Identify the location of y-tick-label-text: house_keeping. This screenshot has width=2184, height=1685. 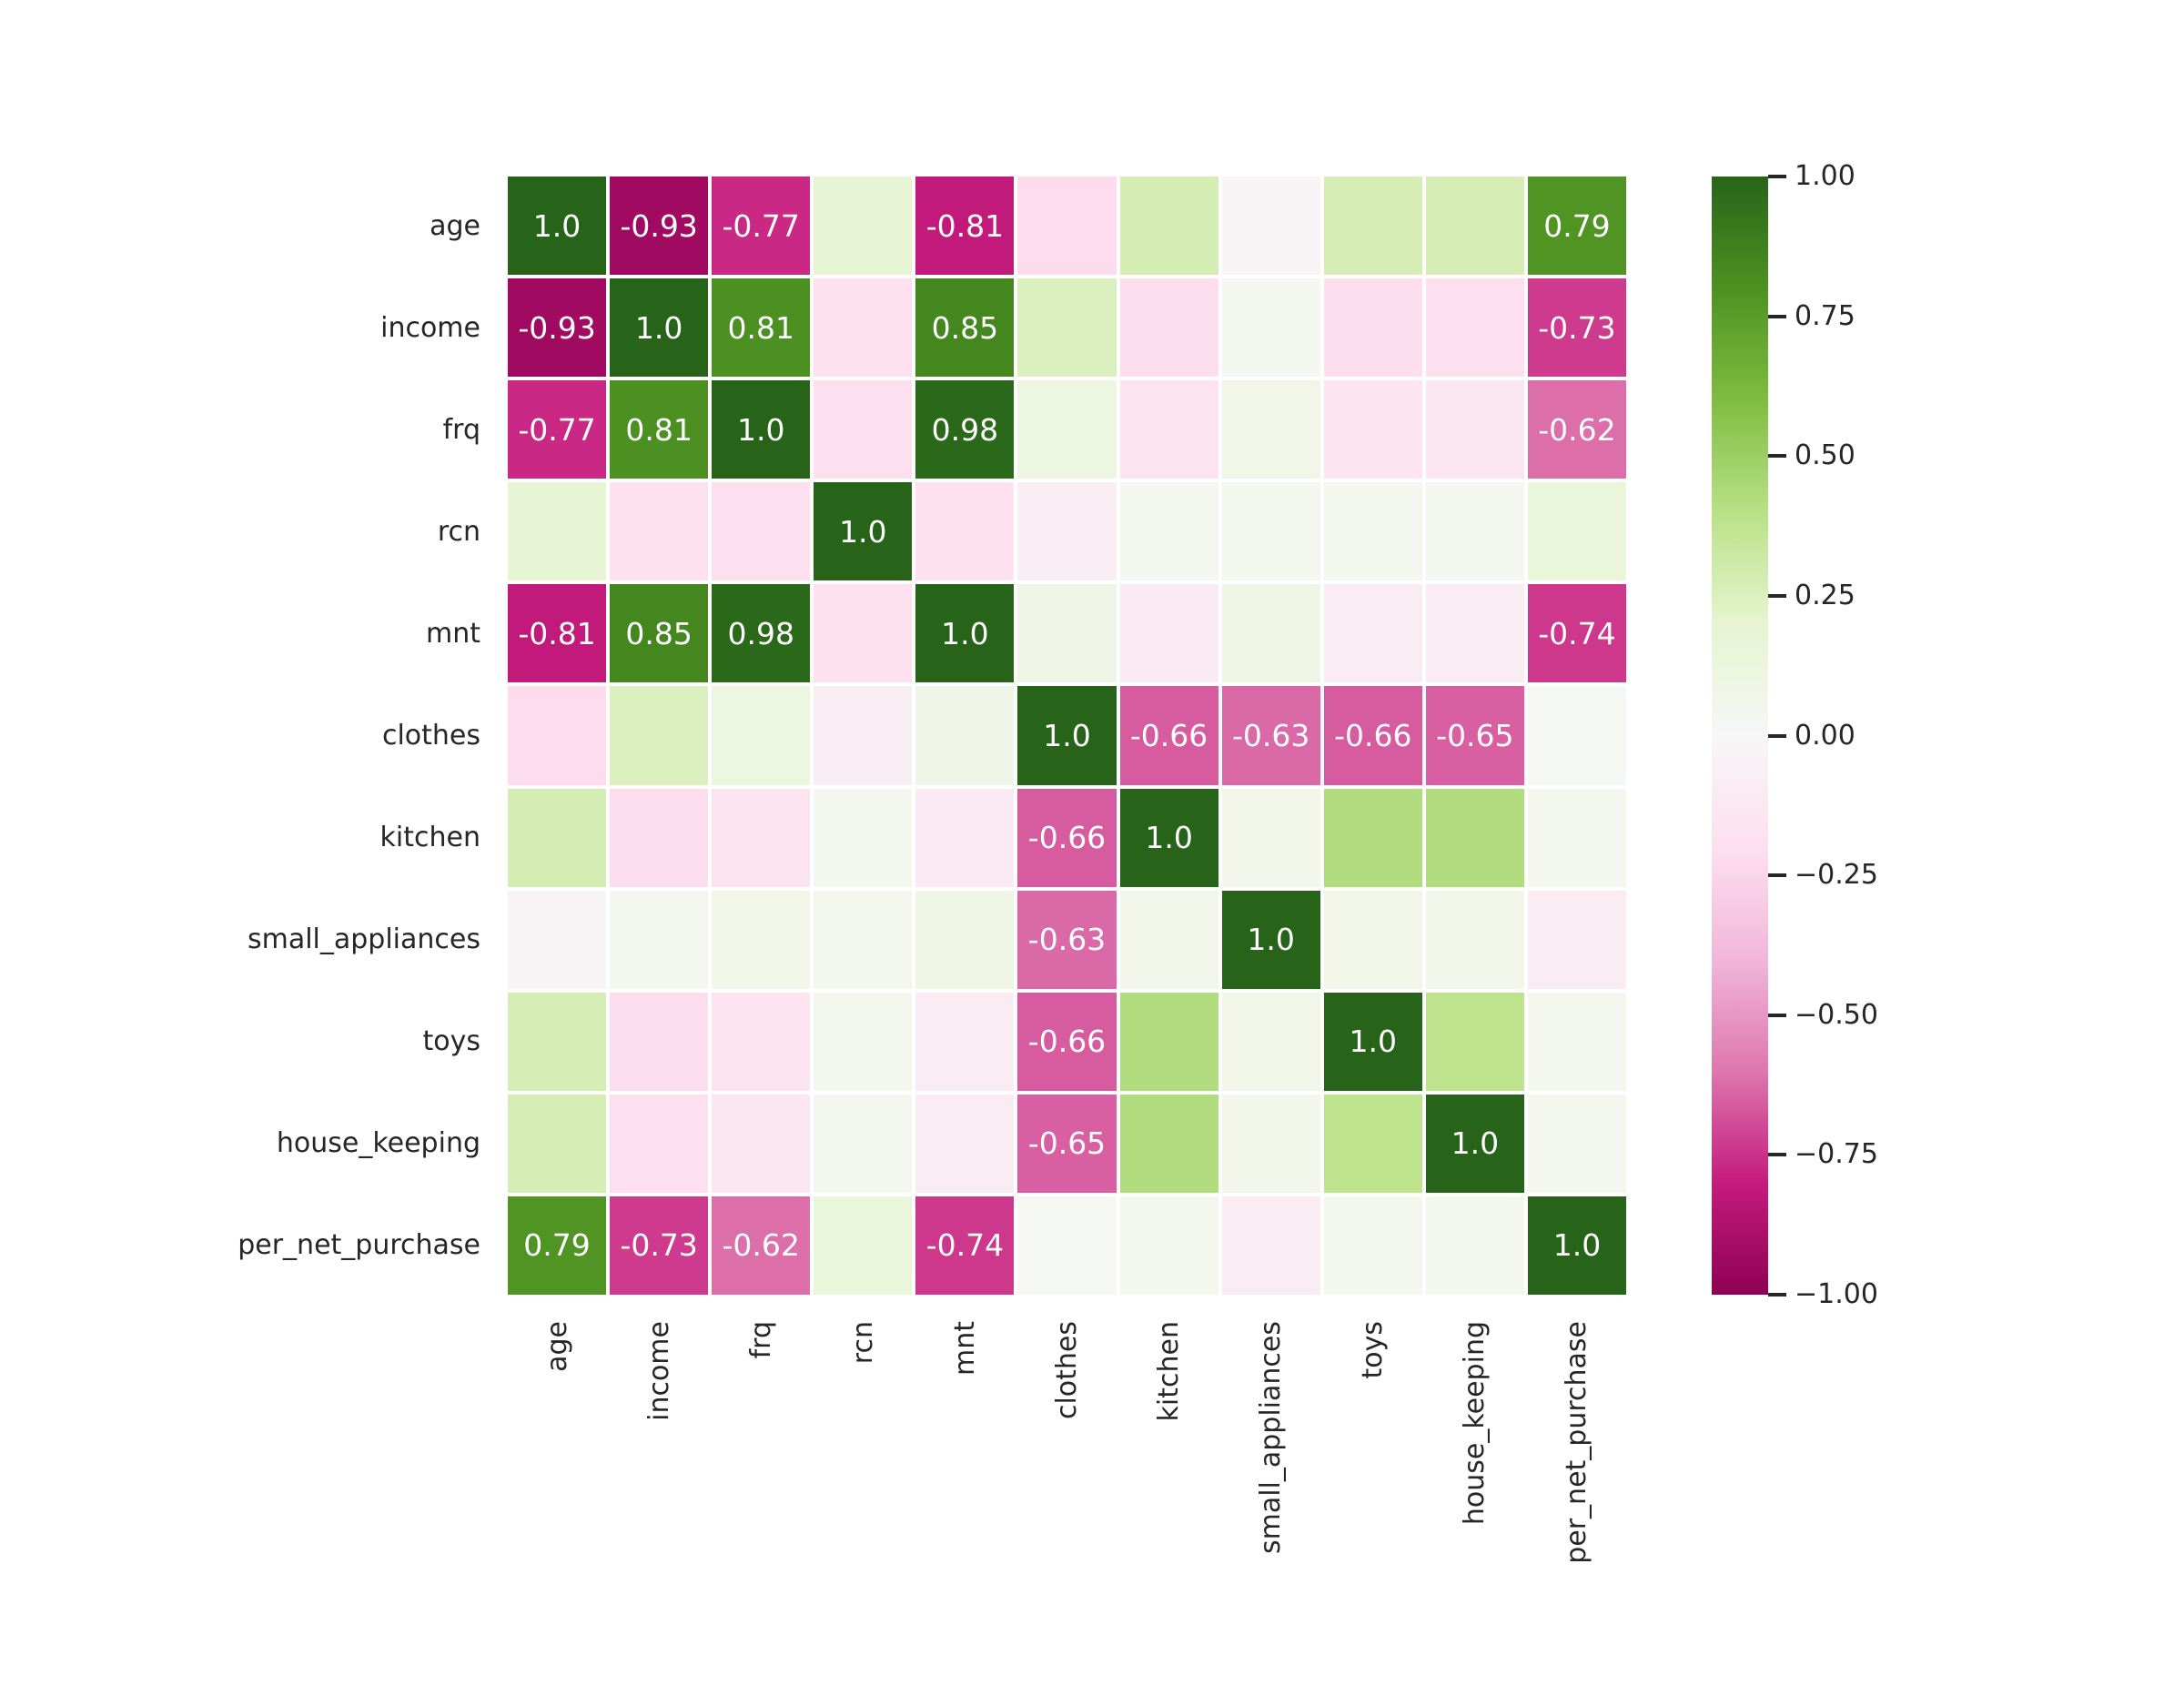
(378, 1144).